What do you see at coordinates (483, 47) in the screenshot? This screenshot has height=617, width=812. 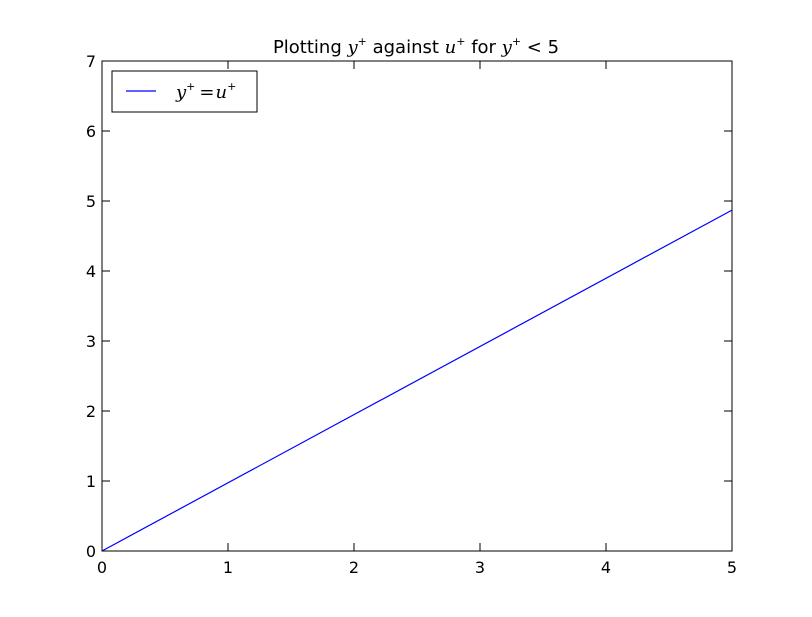 I see `title-mid: for` at bounding box center [483, 47].